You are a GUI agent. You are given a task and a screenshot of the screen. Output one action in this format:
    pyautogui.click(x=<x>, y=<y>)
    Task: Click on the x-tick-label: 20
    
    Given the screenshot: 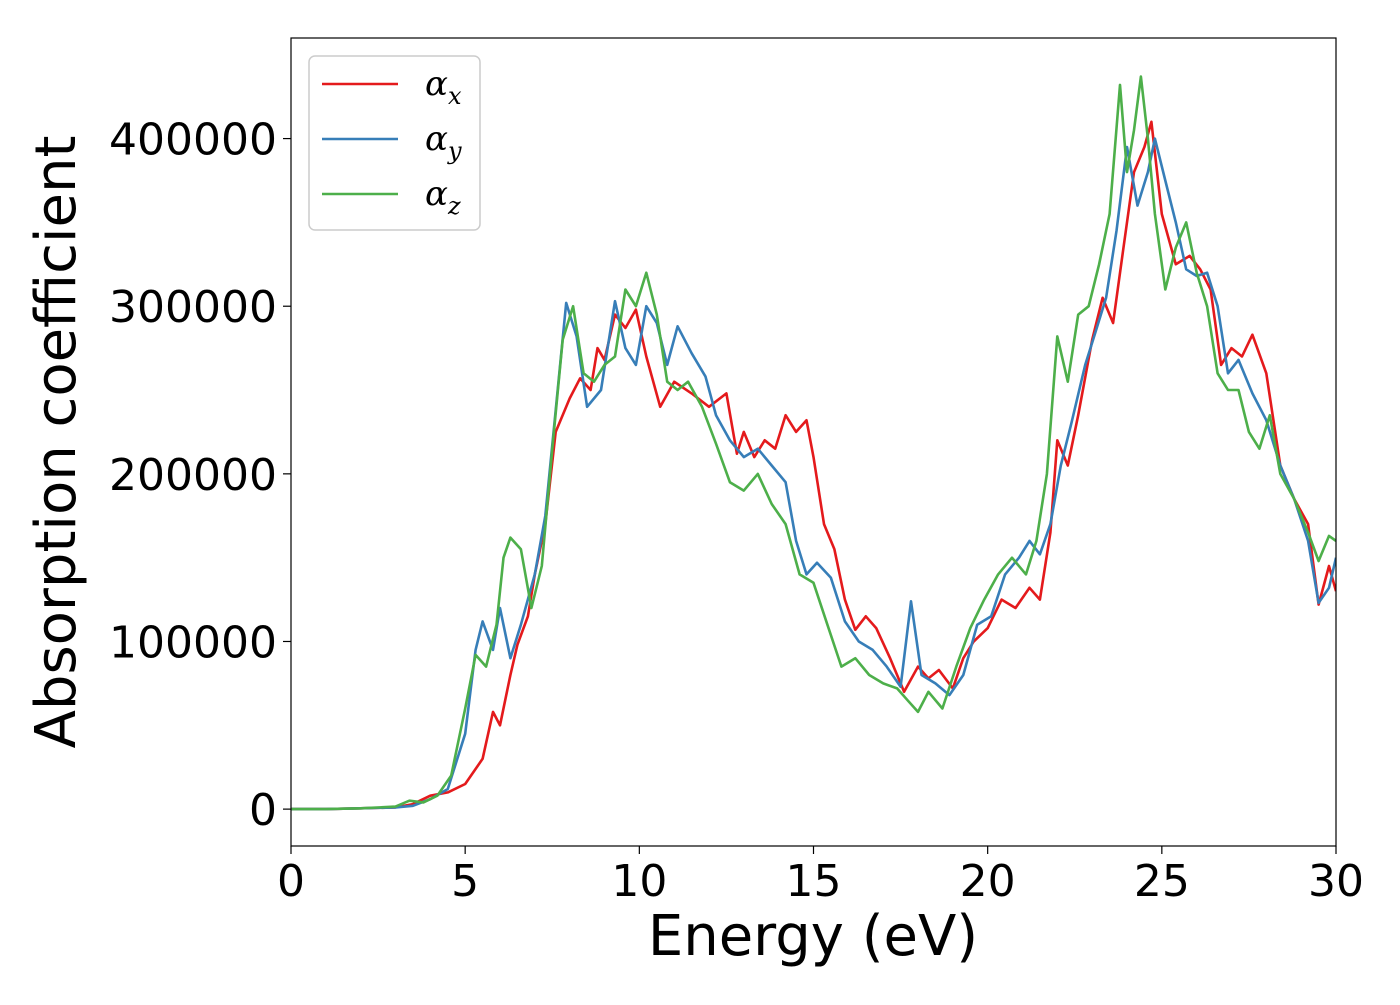 What is the action you would take?
    pyautogui.click(x=988, y=881)
    